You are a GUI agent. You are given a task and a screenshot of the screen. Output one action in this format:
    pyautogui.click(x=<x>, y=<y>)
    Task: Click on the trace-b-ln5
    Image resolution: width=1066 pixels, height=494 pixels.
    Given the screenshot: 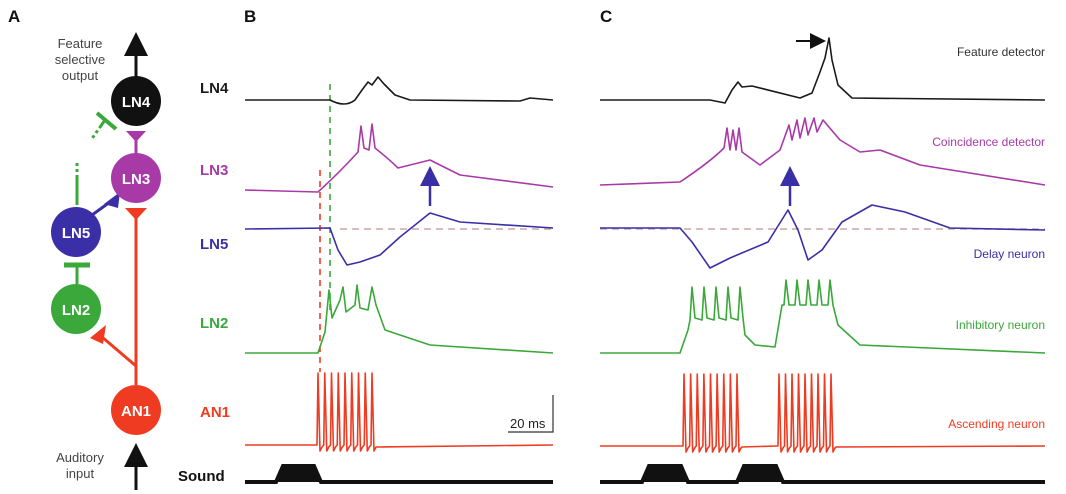 What is the action you would take?
    pyautogui.click(x=399, y=239)
    